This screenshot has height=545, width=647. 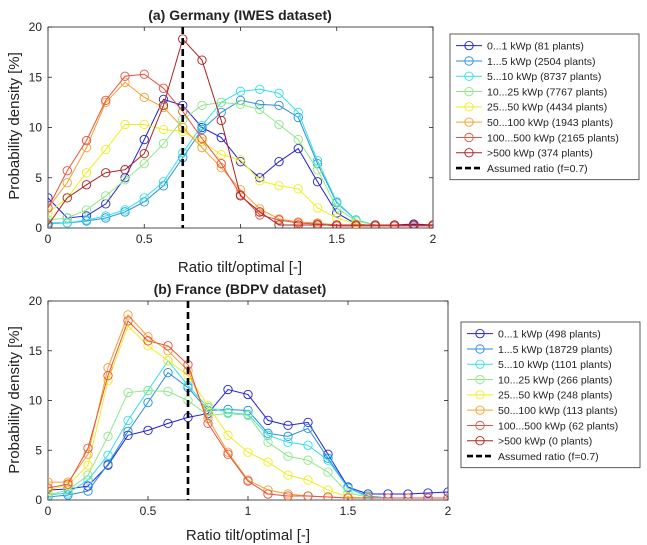 What do you see at coordinates (38, 178) in the screenshot?
I see `y-tick-label: 5` at bounding box center [38, 178].